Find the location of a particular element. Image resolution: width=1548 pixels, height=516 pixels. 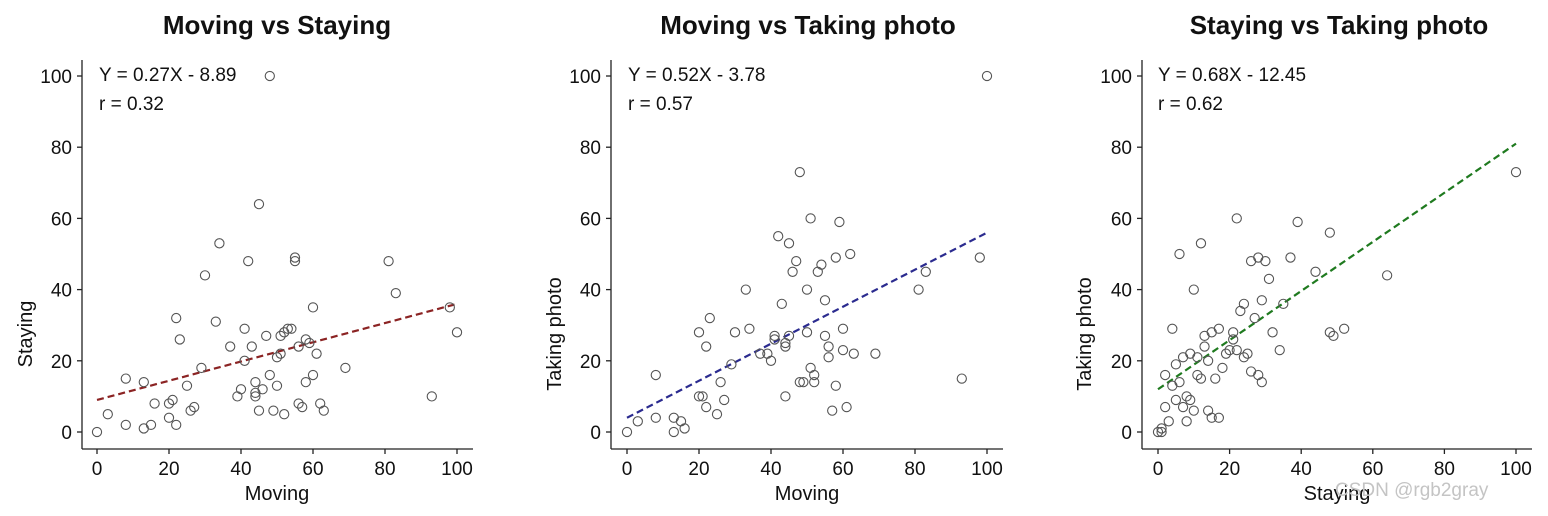

correlation-label: r = 0.32 is located at coordinates (131, 104).